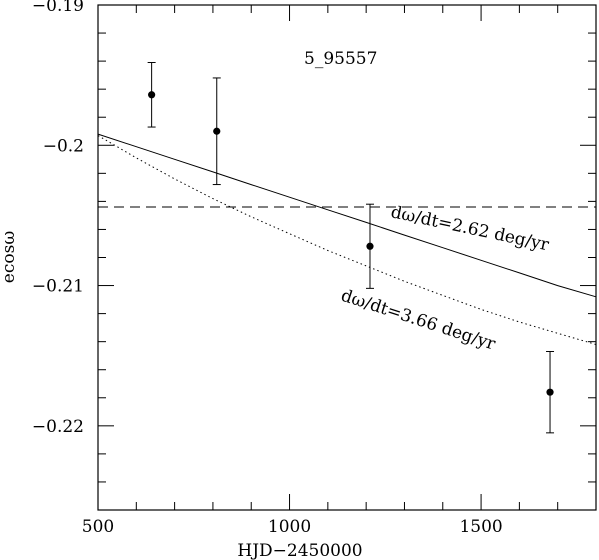 The image size is (599, 560). I want to click on y-tick-label: −0.19, so click(58, 8).